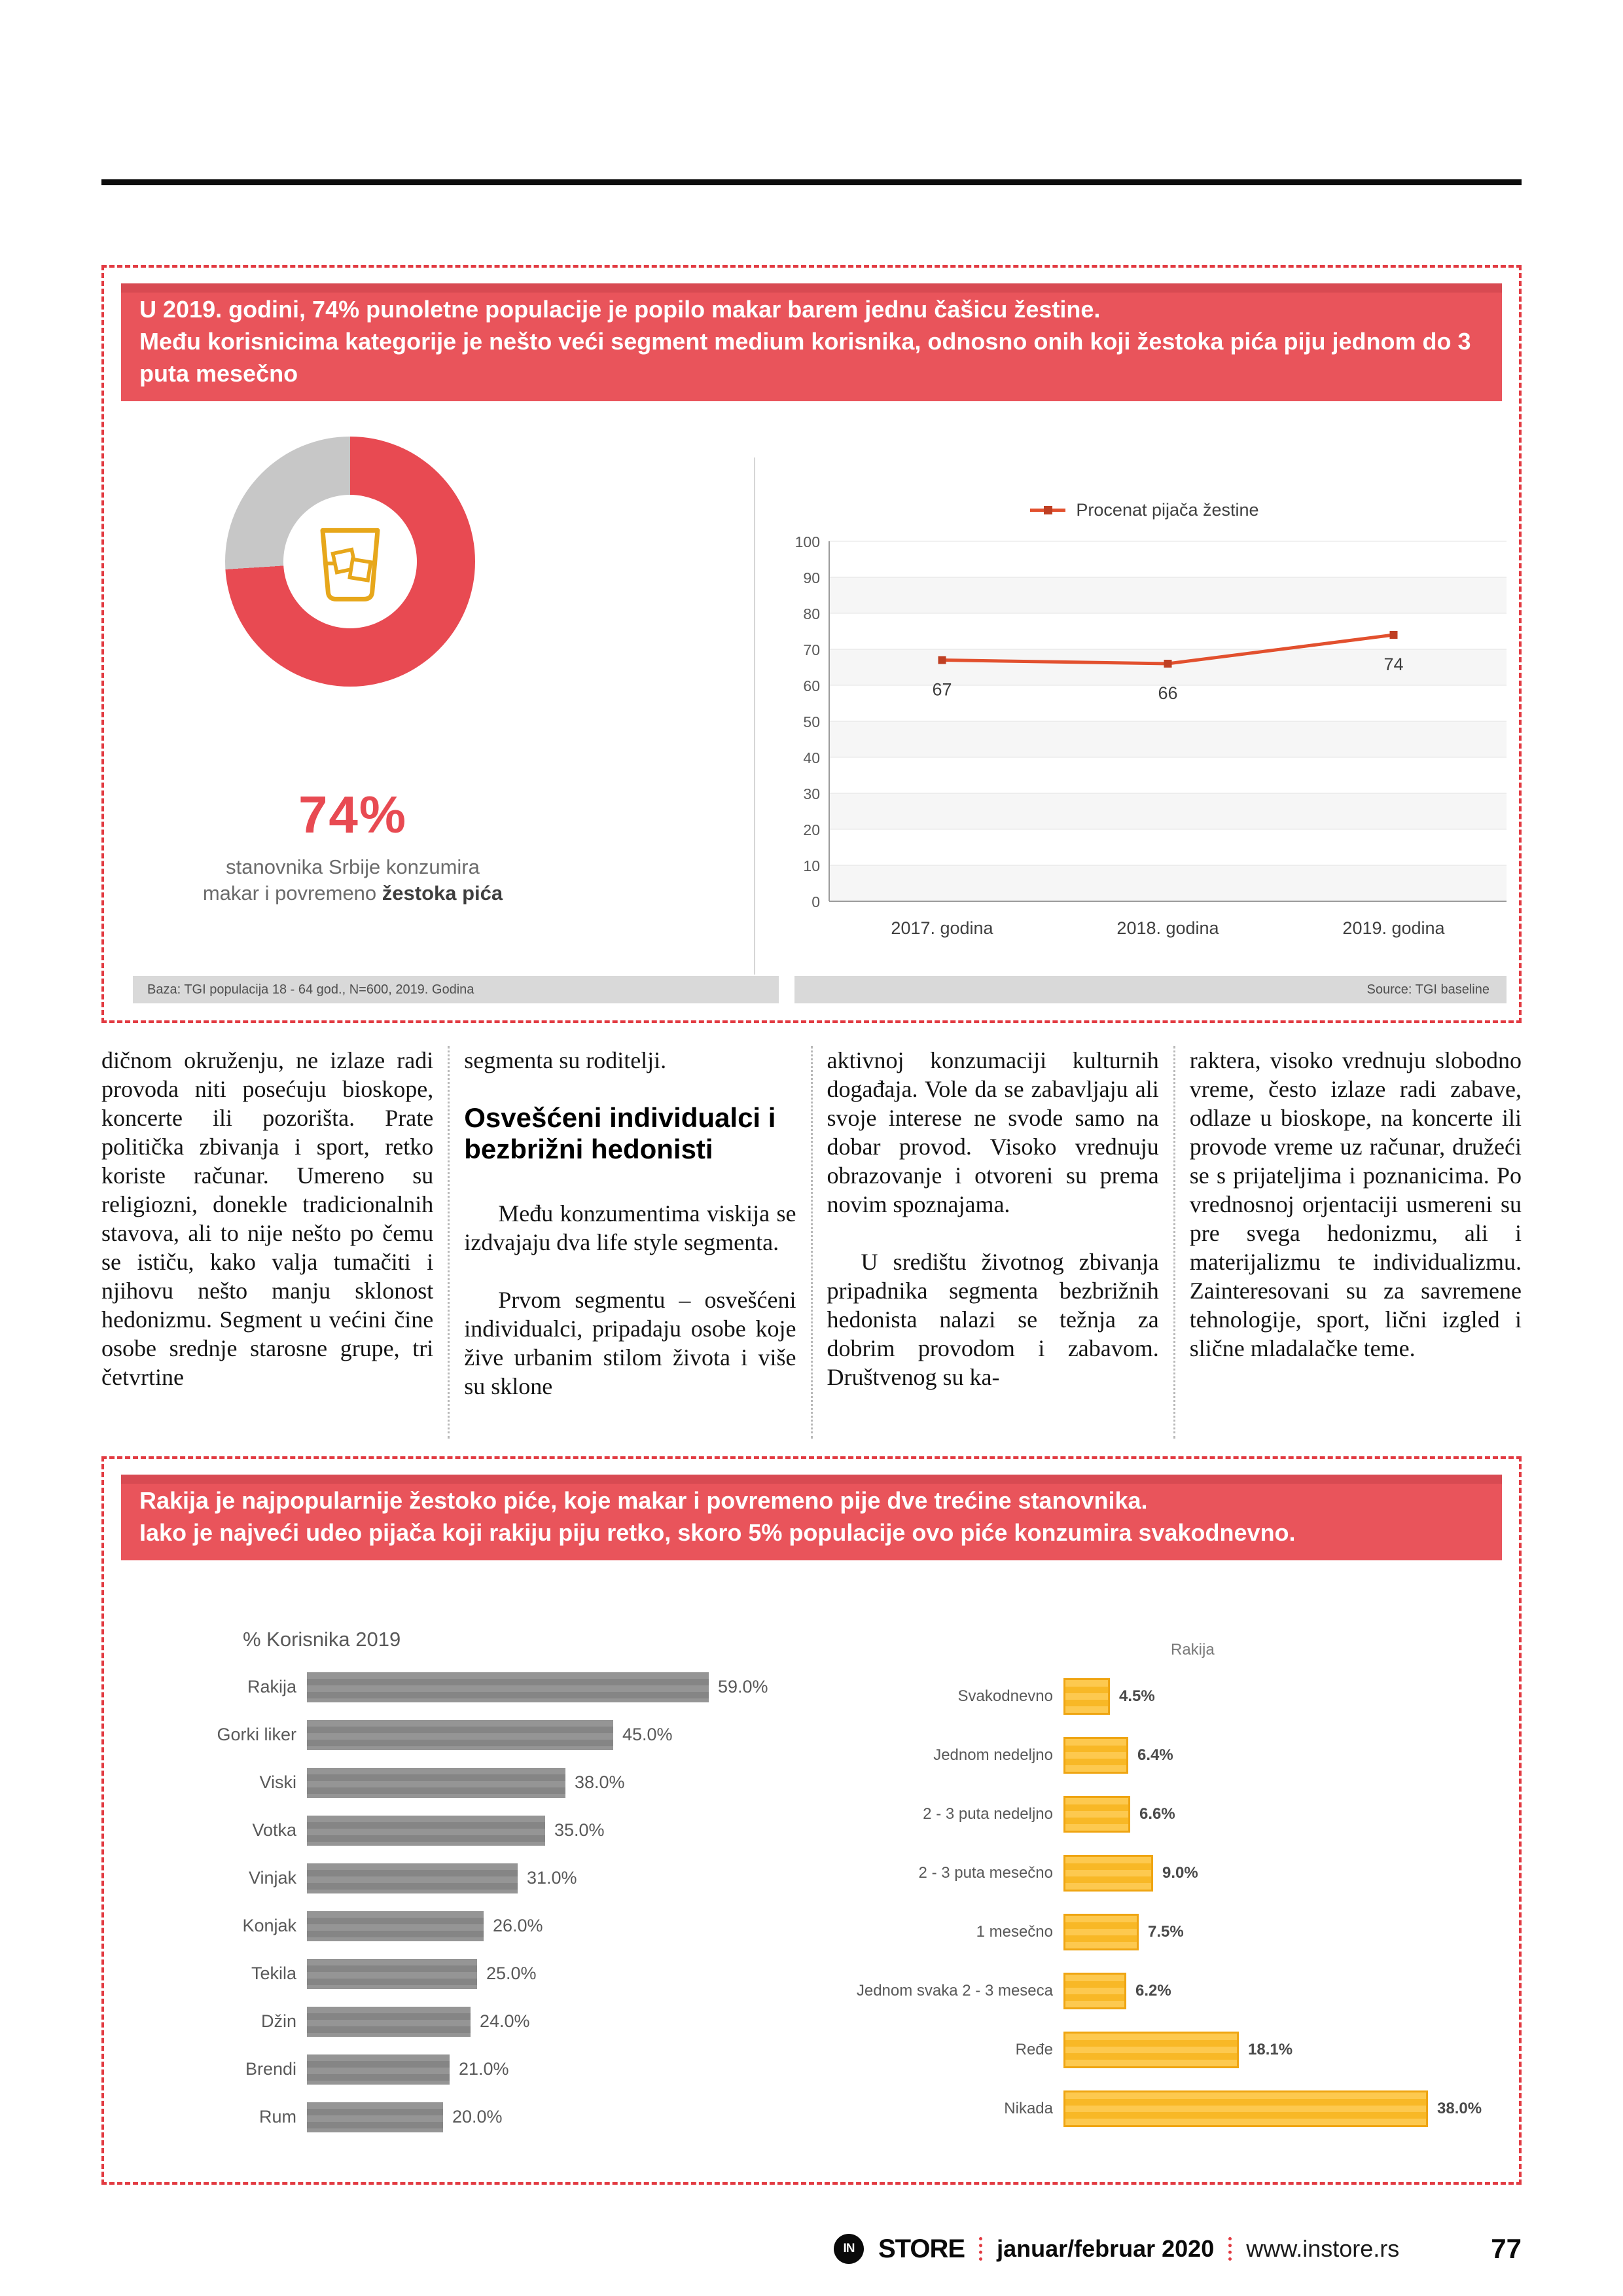 The width and height of the screenshot is (1623, 2296). What do you see at coordinates (1459, 2108) in the screenshot?
I see `bar-value-label: 38.0%` at bounding box center [1459, 2108].